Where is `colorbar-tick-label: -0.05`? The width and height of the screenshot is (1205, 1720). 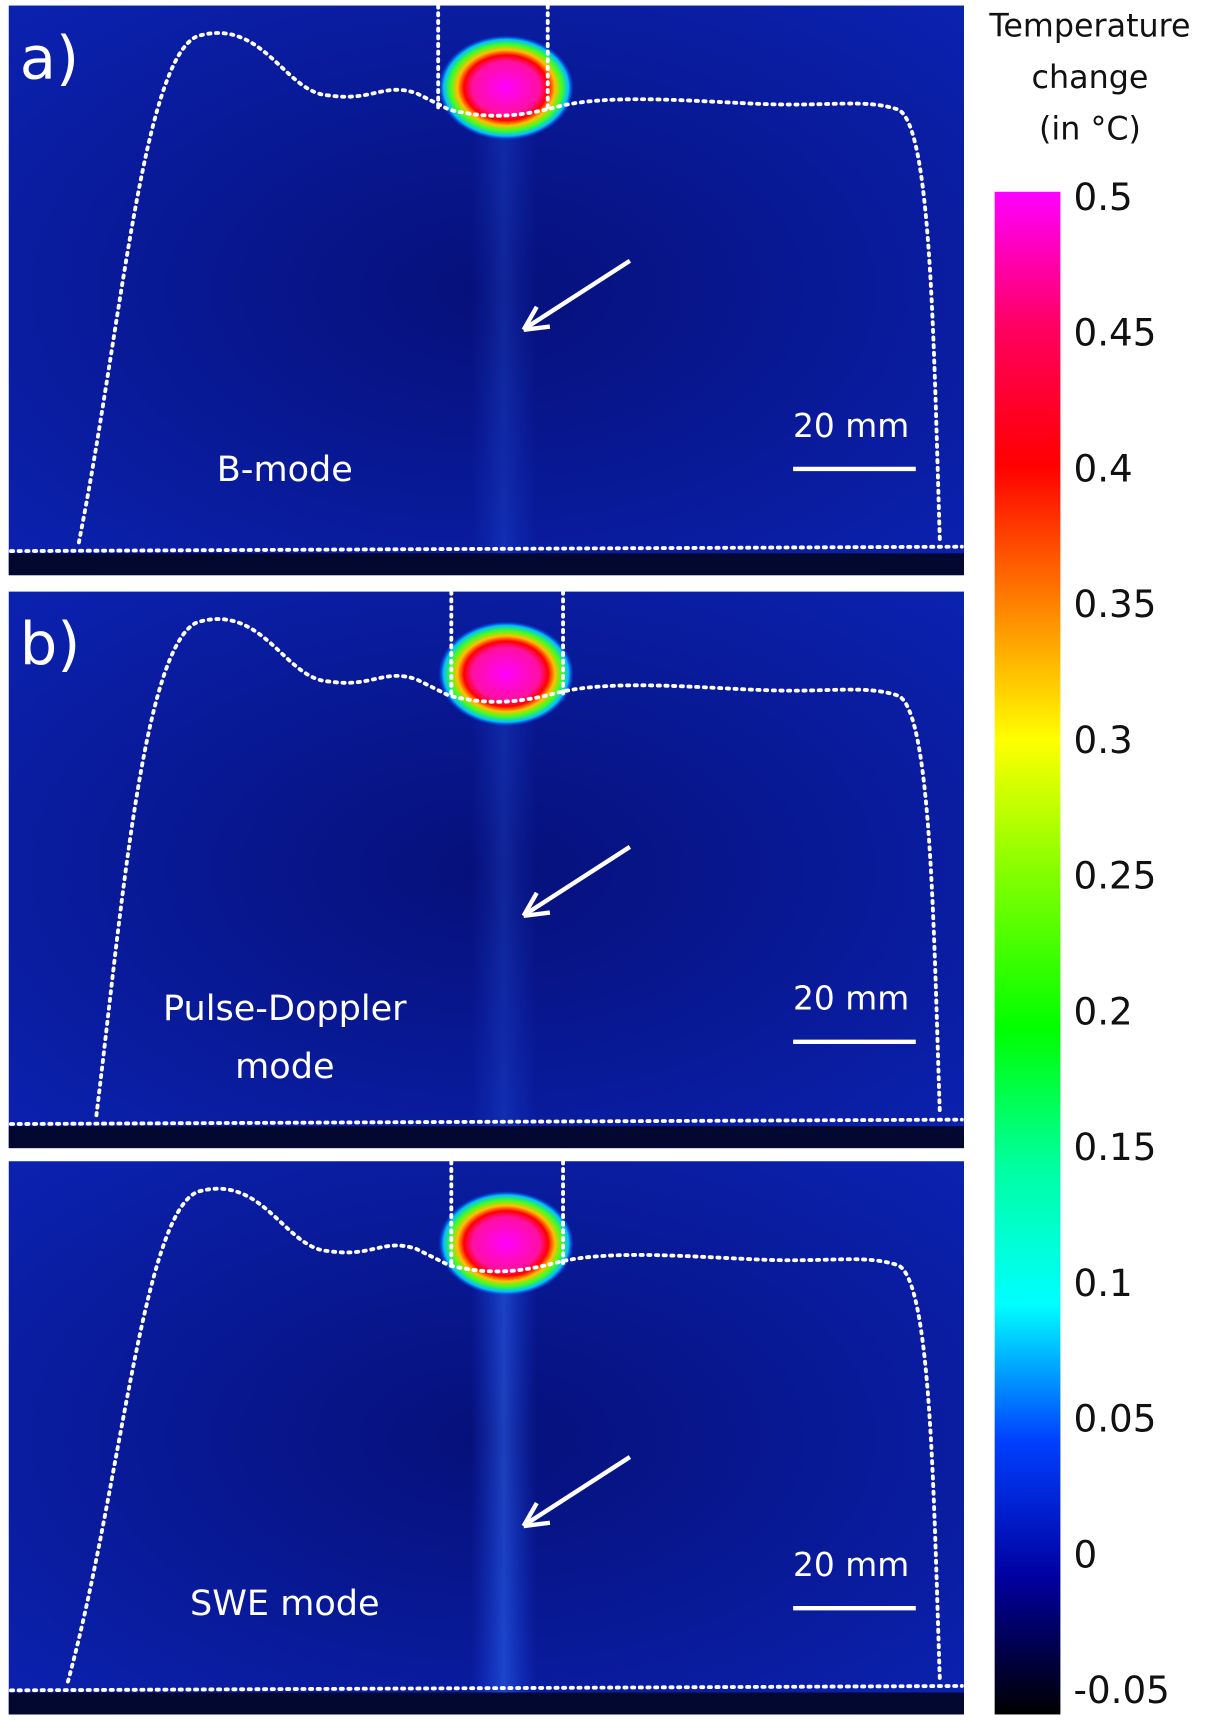
colorbar-tick-label: -0.05 is located at coordinates (1122, 1690).